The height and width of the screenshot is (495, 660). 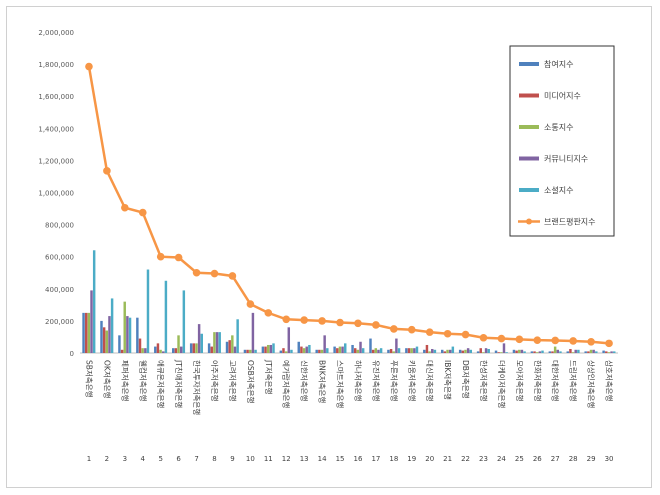 What do you see at coordinates (393, 459) in the screenshot?
I see `rank-label: 18` at bounding box center [393, 459].